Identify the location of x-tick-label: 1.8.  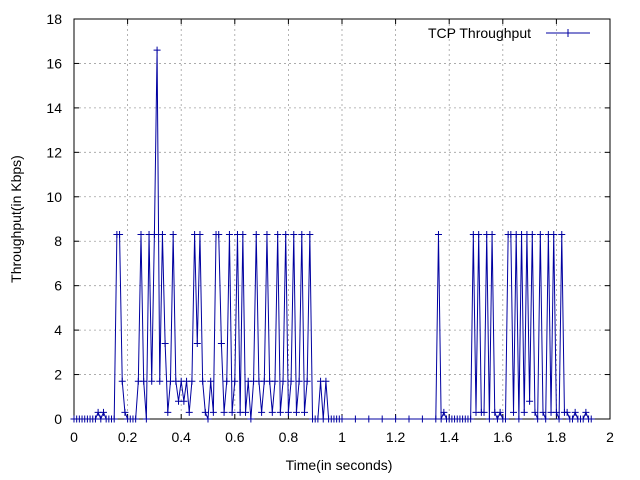
(557, 437).